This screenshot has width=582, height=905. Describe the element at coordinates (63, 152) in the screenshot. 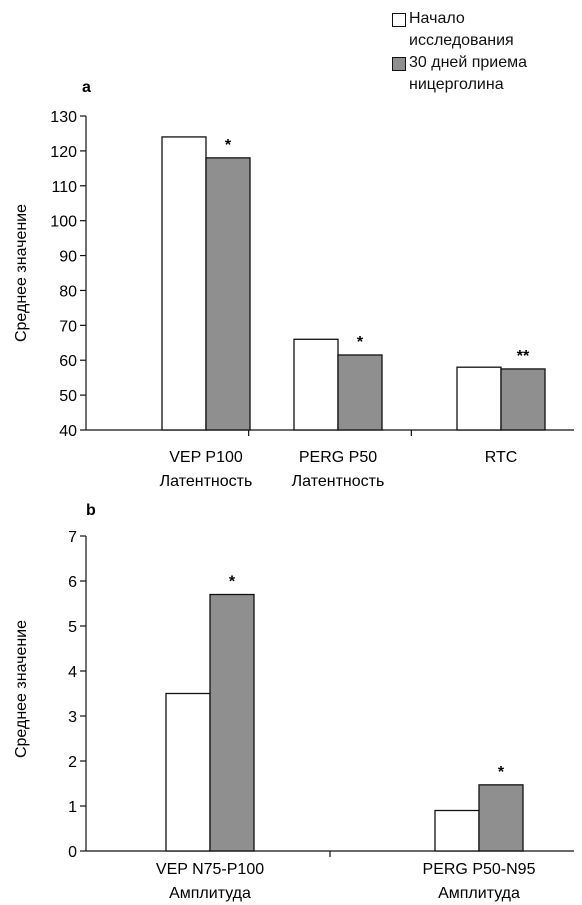

I see `y-tick-label: 120` at that location.